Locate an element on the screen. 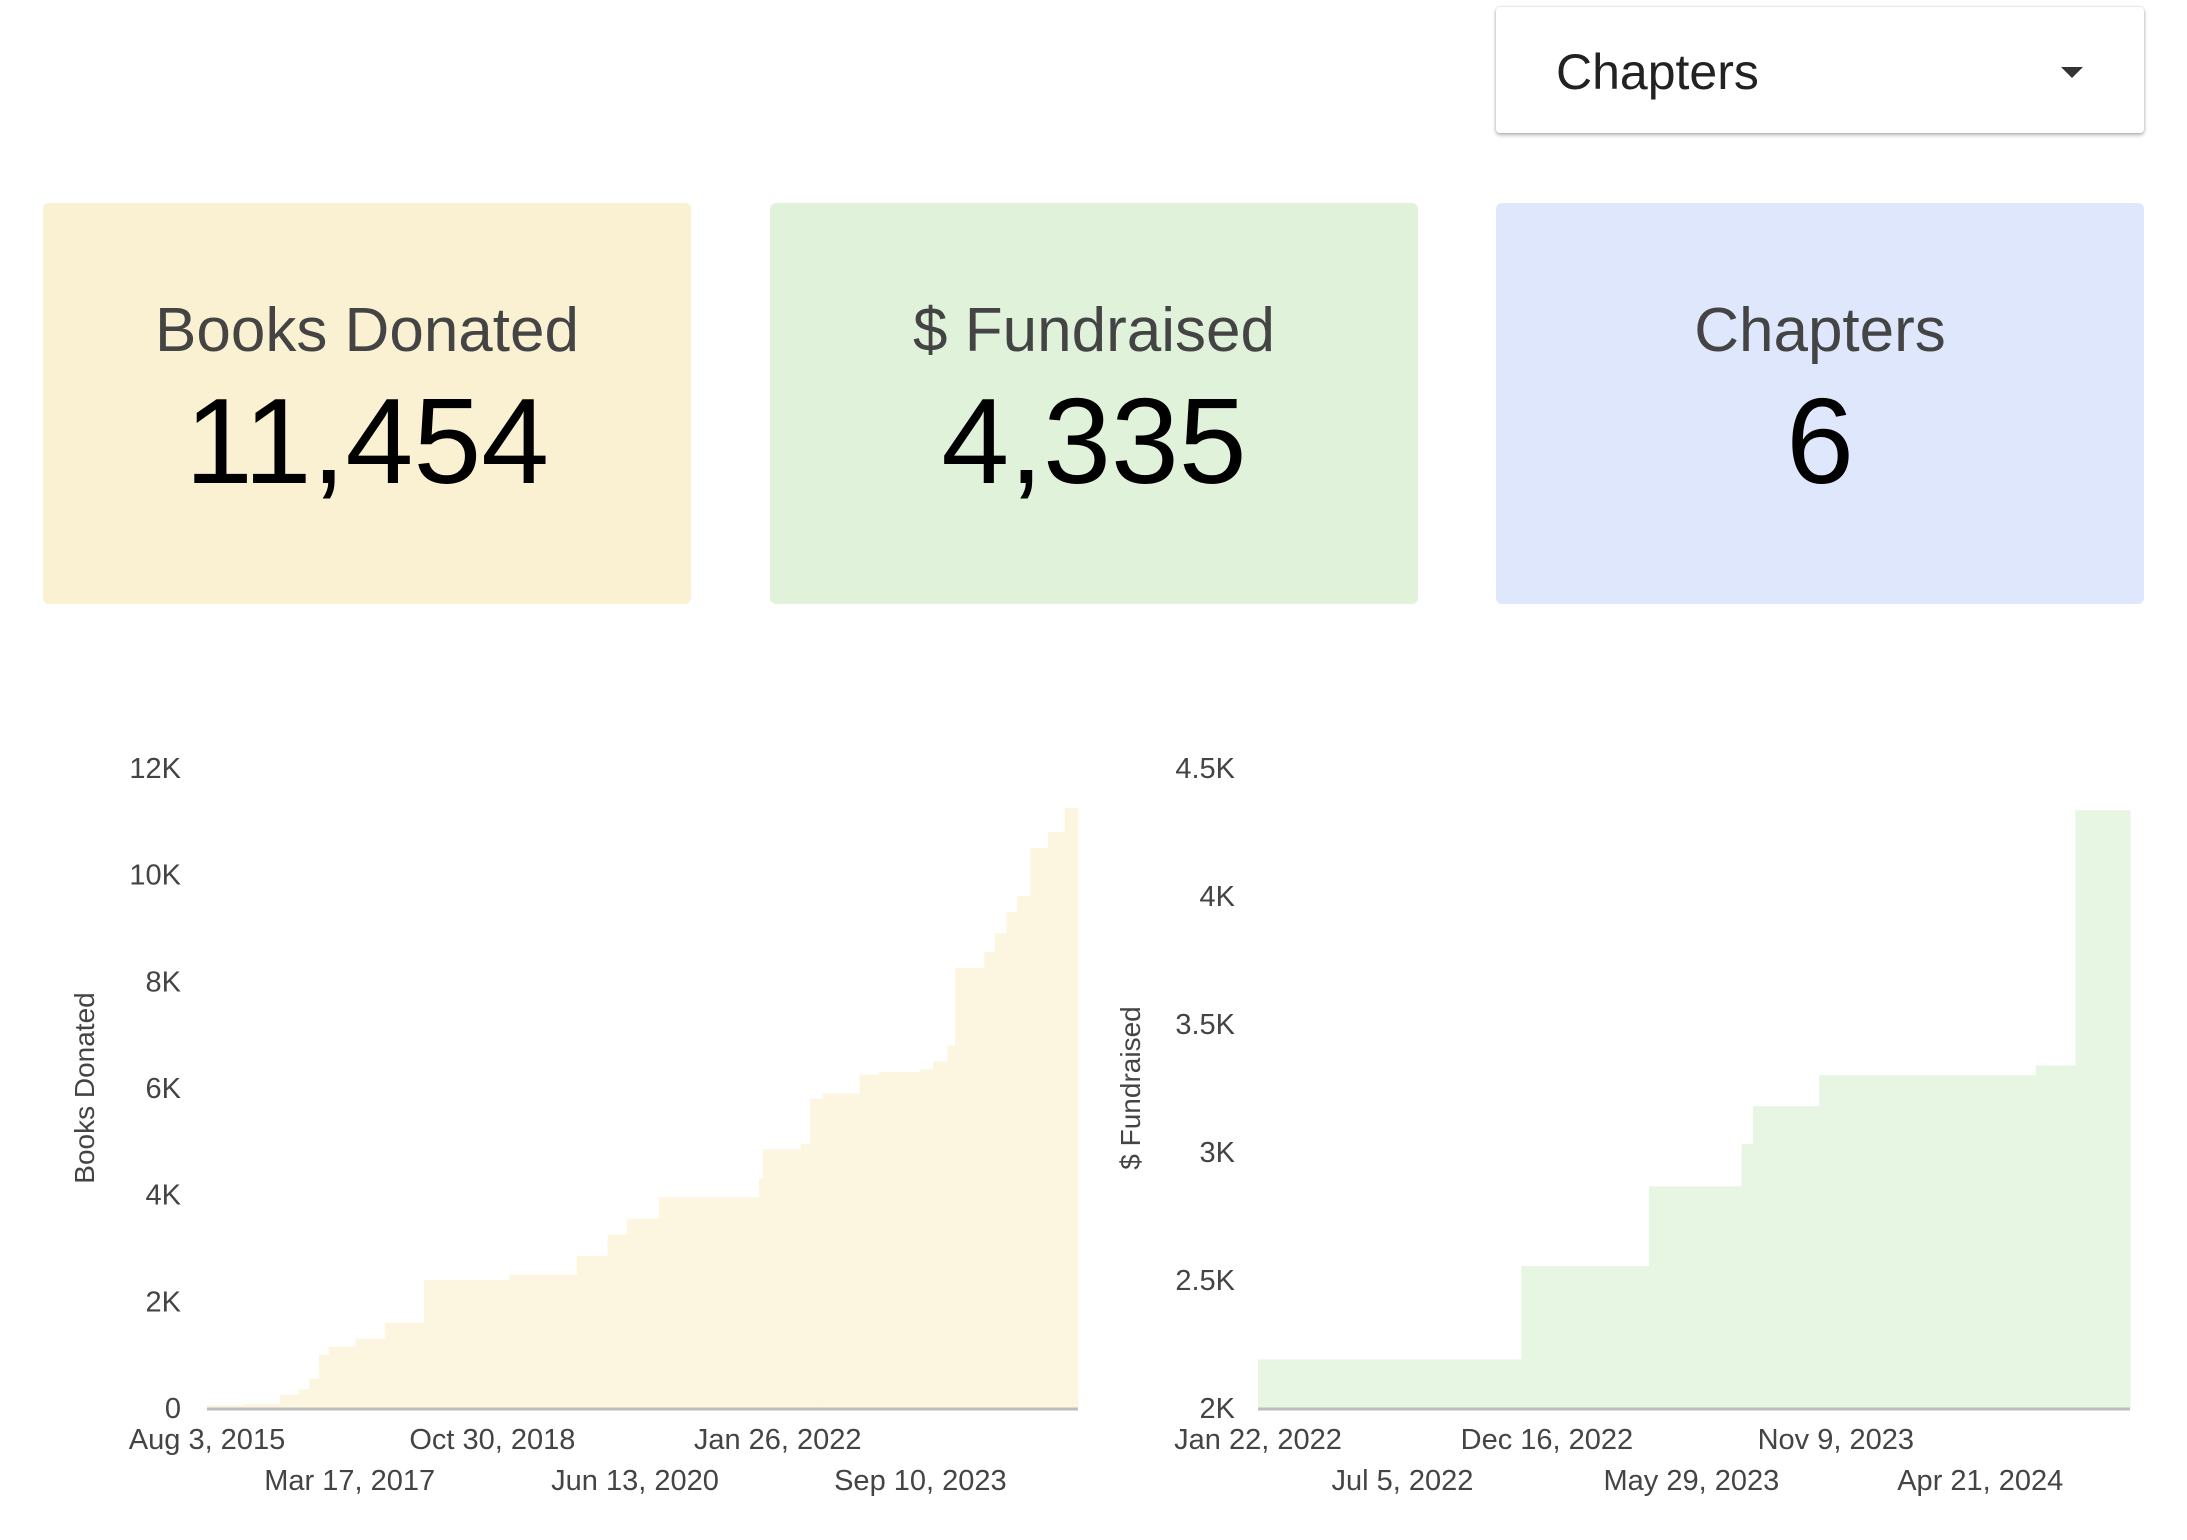 The height and width of the screenshot is (1540, 2187). books-donated-card: Books Donated 11,454 is located at coordinates (367, 403).